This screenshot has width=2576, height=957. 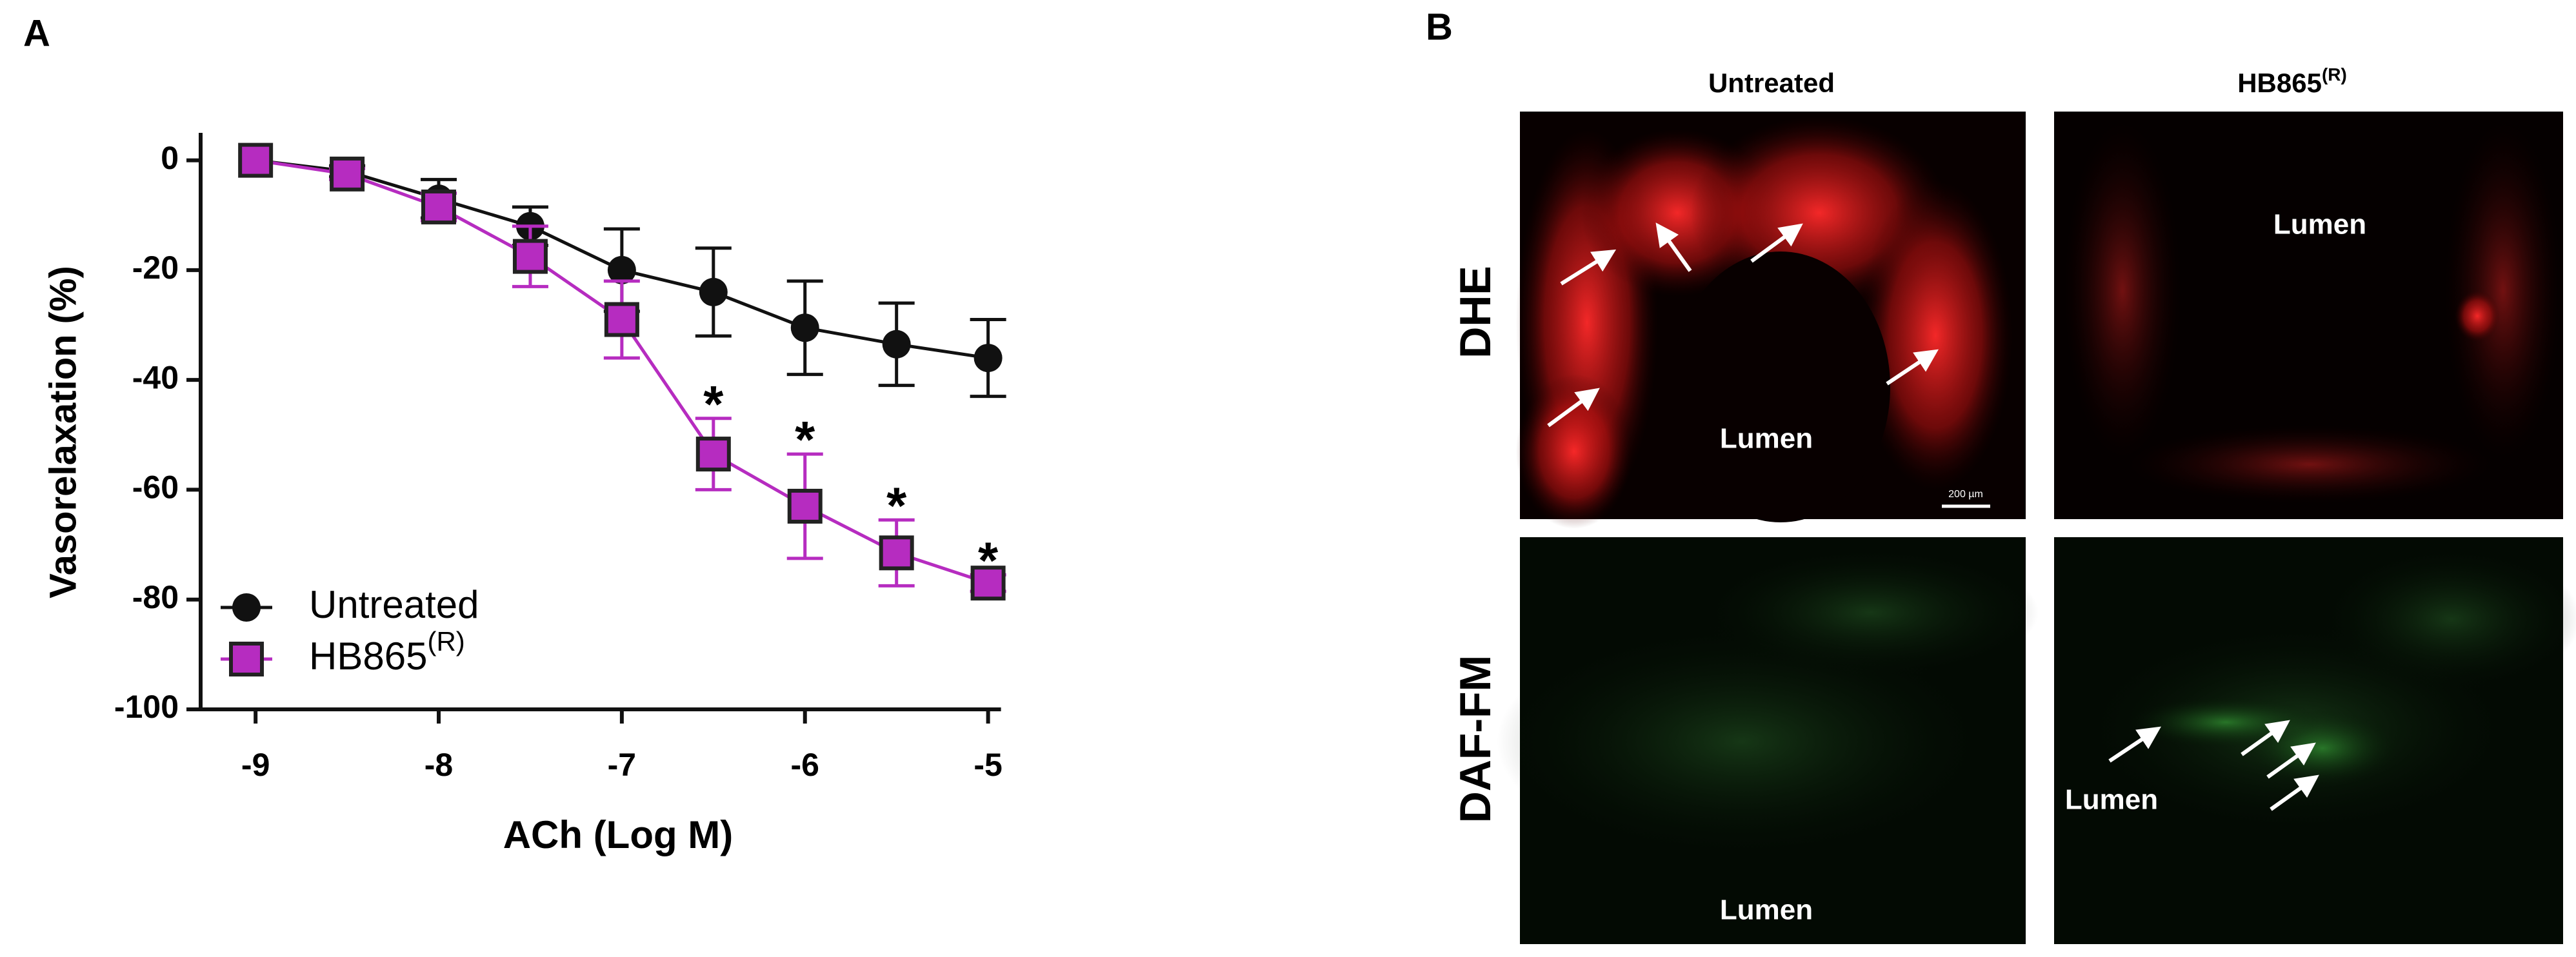 What do you see at coordinates (1771, 320) in the screenshot?
I see `micrograph-dhe-untreated` at bounding box center [1771, 320].